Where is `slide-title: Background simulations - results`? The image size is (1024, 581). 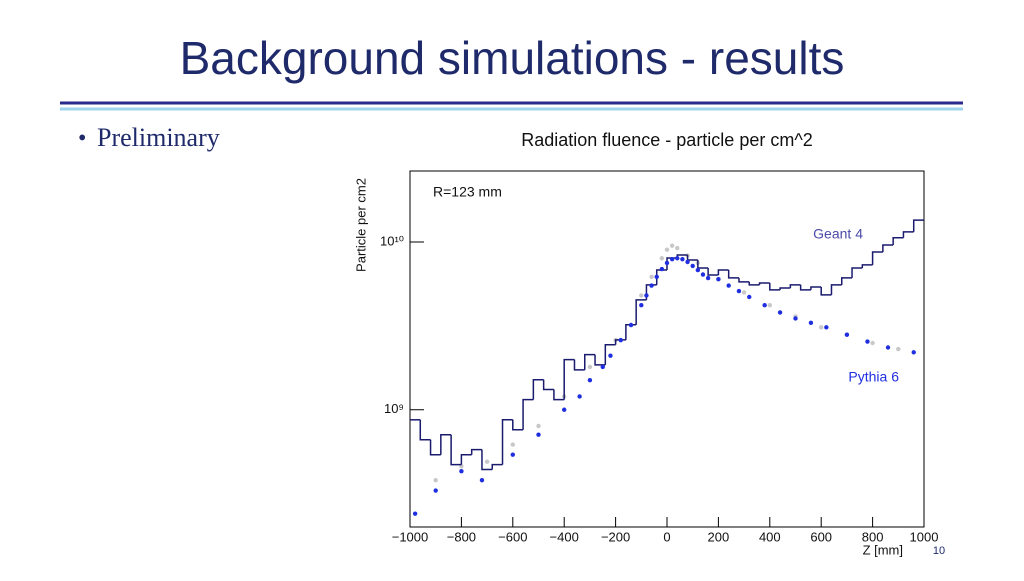 slide-title: Background simulations - results is located at coordinates (512, 58).